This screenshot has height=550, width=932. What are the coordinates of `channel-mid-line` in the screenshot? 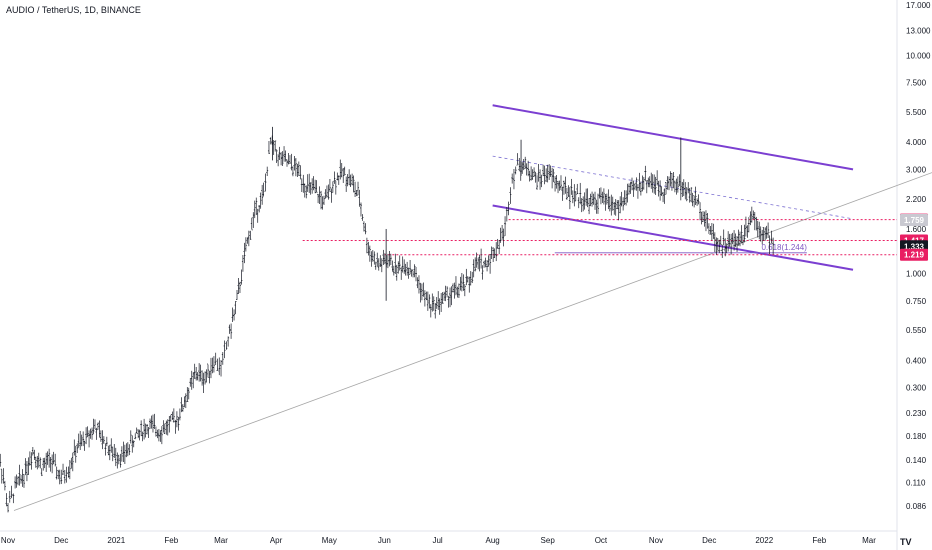 It's located at (673, 187).